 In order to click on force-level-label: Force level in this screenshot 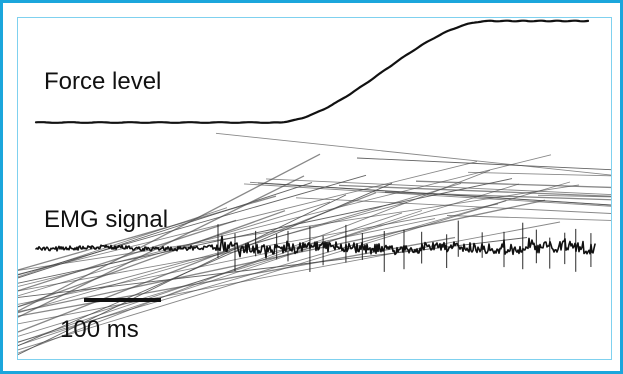, I will do `click(103, 81)`.